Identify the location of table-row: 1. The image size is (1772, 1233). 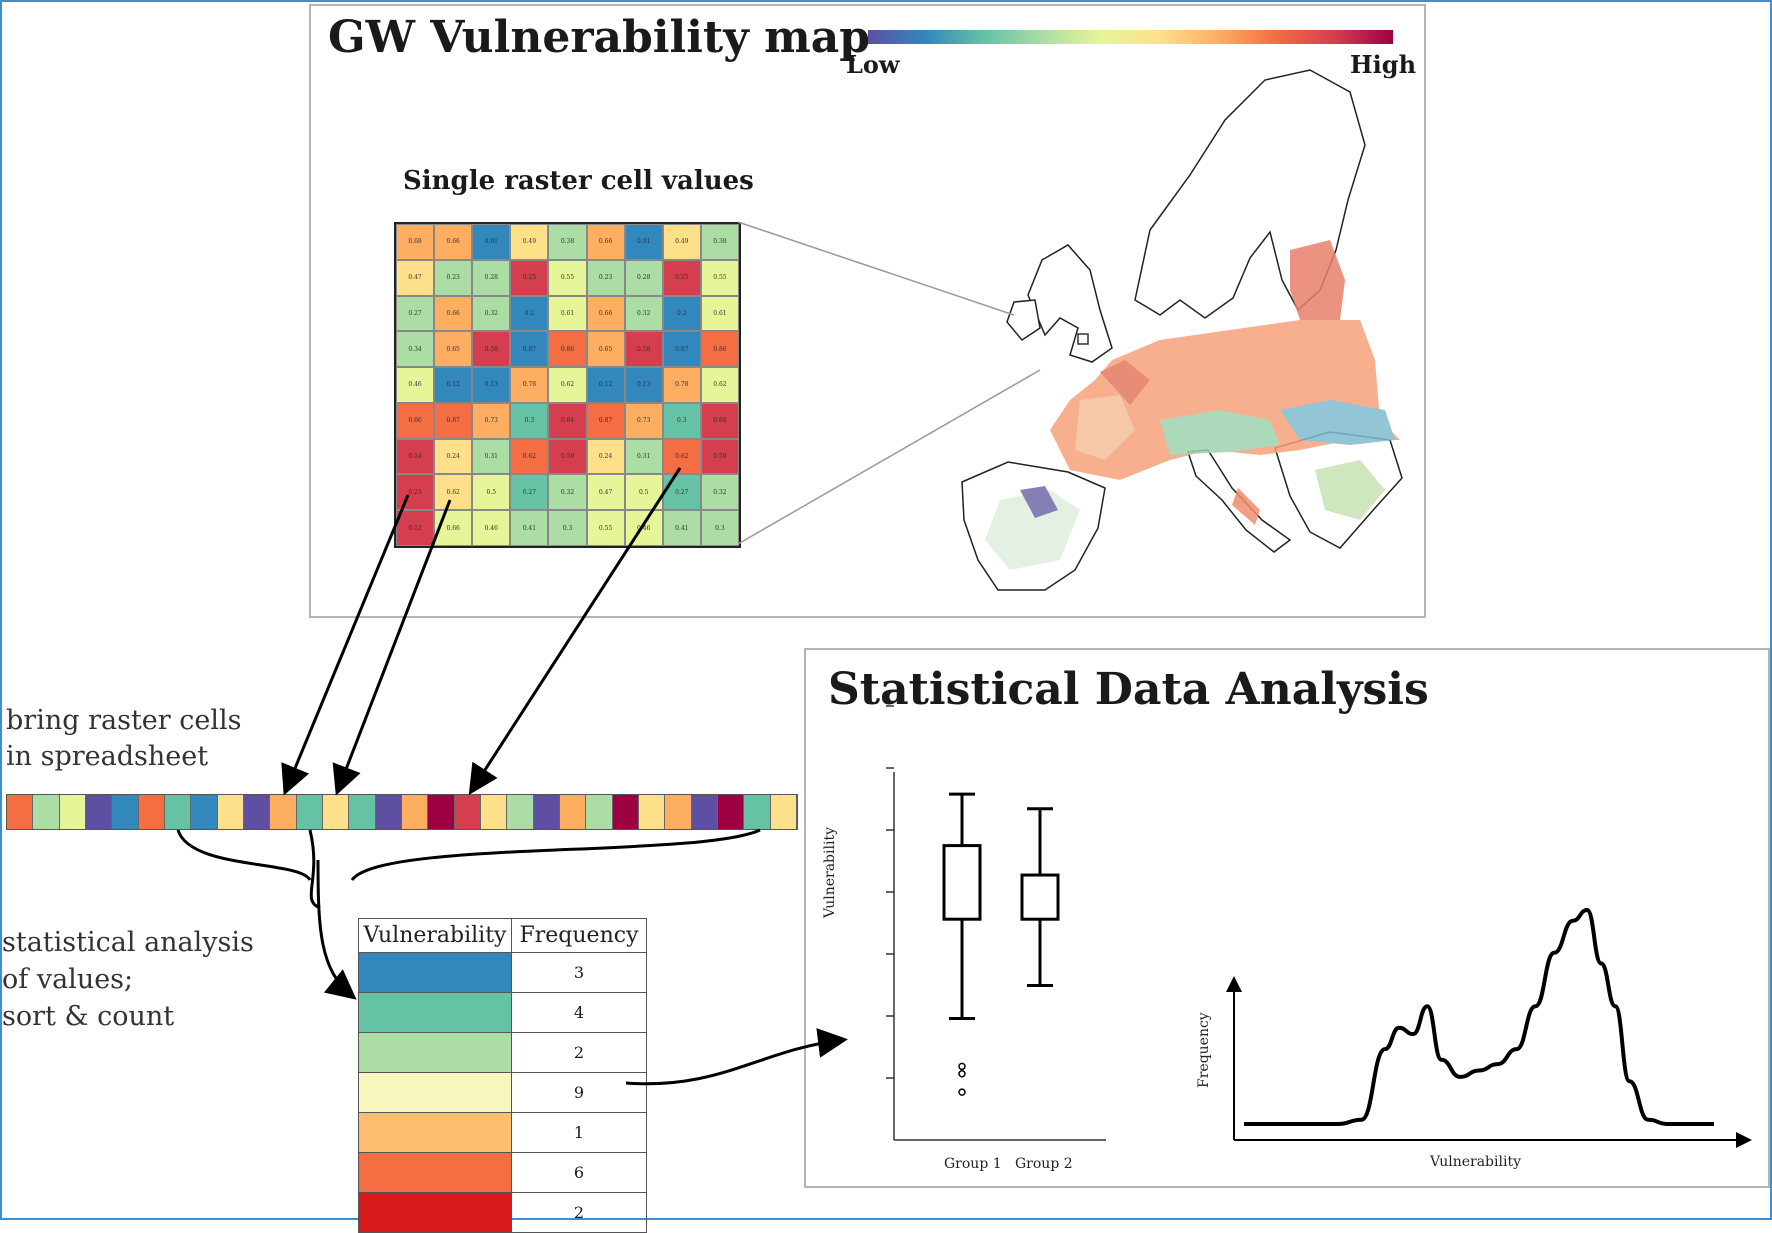
(502, 1132).